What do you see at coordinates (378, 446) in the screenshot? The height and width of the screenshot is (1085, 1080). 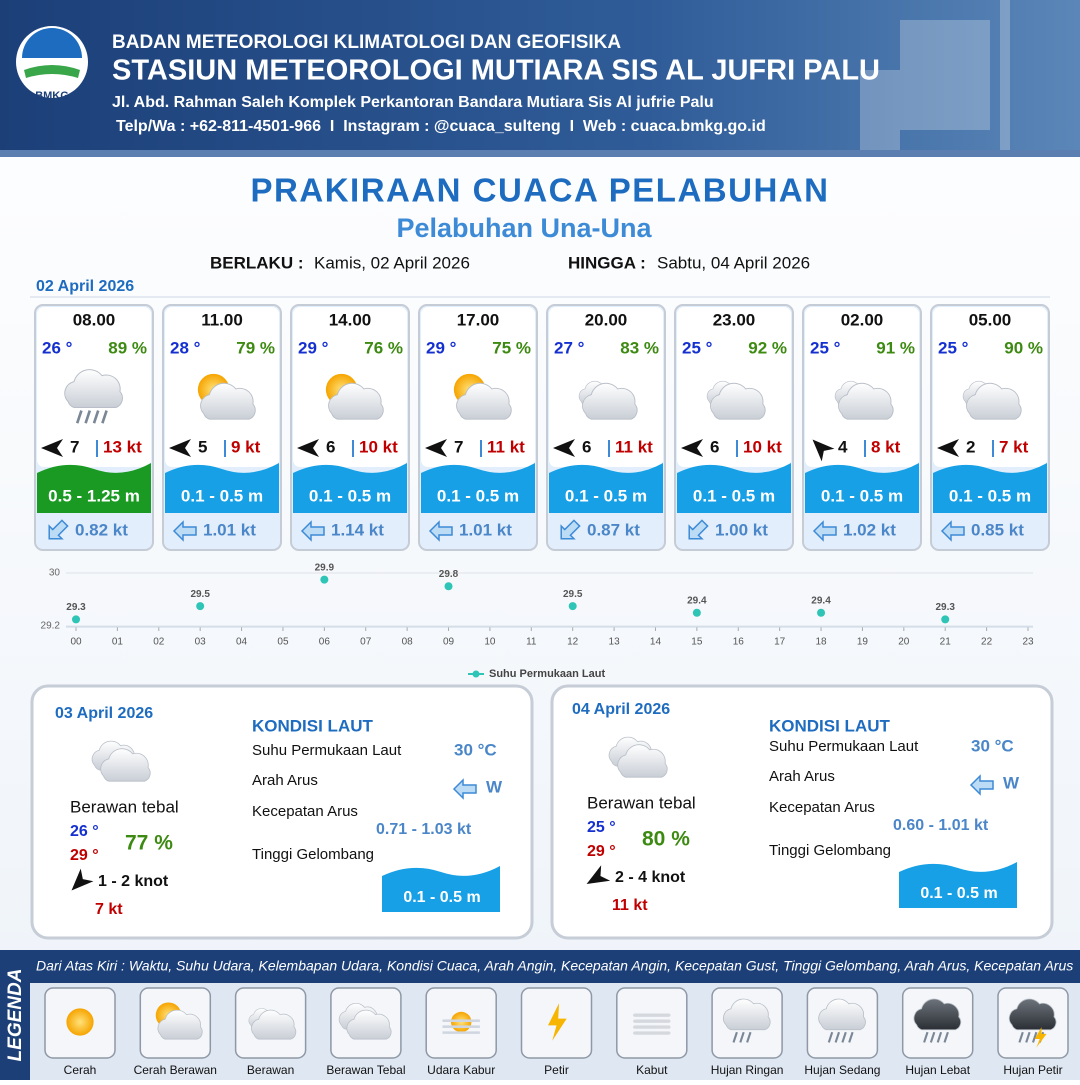 I see `gust-speed: 10 kt` at bounding box center [378, 446].